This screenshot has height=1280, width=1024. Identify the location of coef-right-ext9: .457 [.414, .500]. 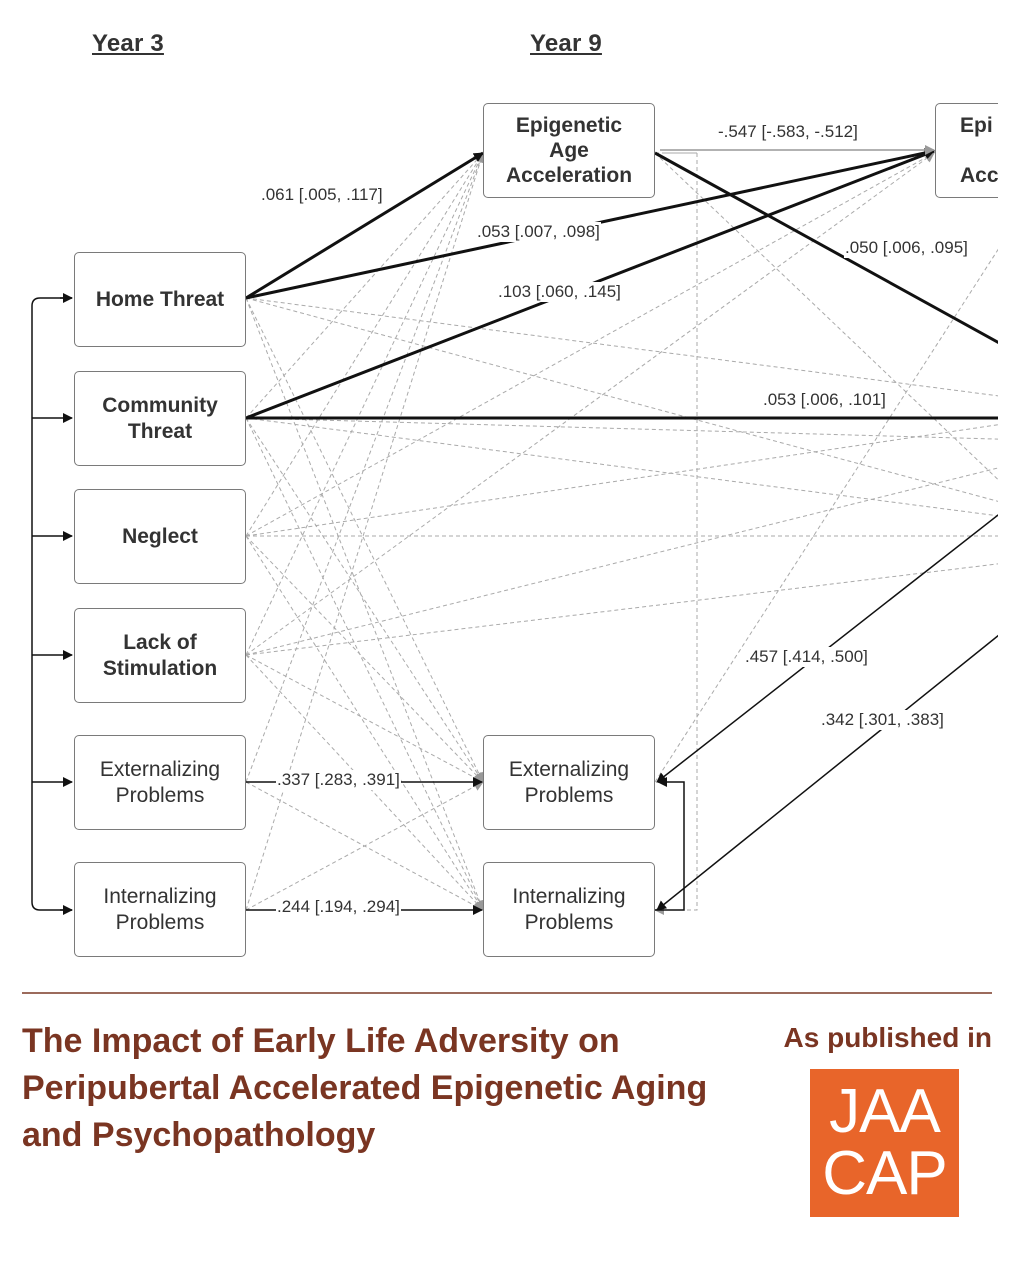
(806, 657).